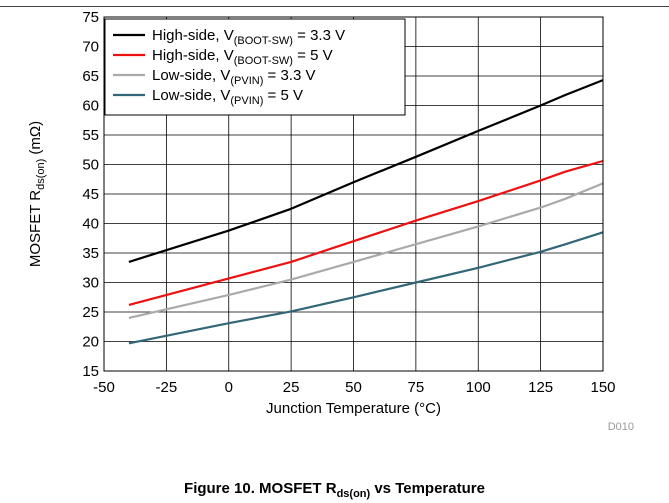  What do you see at coordinates (90, 342) in the screenshot?
I see `y-tick-label-1: 20` at bounding box center [90, 342].